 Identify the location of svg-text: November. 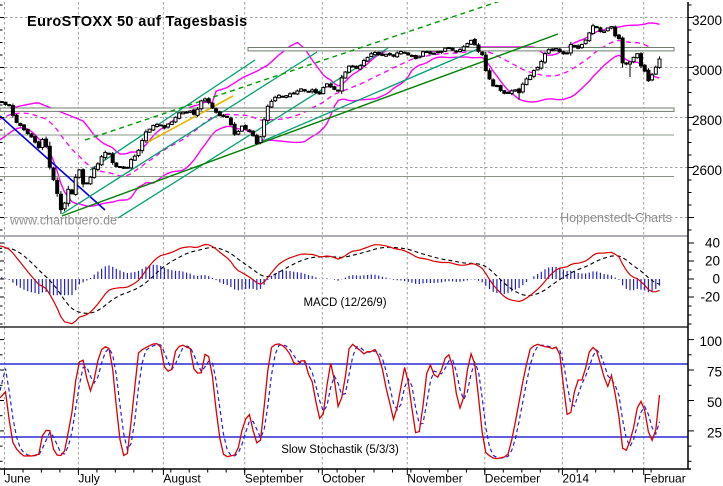
(434, 479).